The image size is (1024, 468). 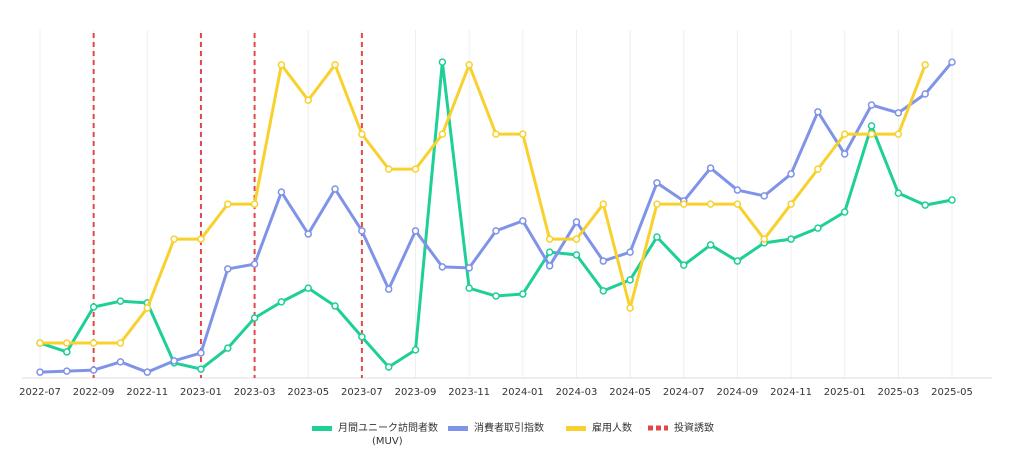 I want to click on x-tick-label: 2024-03, so click(x=577, y=392).